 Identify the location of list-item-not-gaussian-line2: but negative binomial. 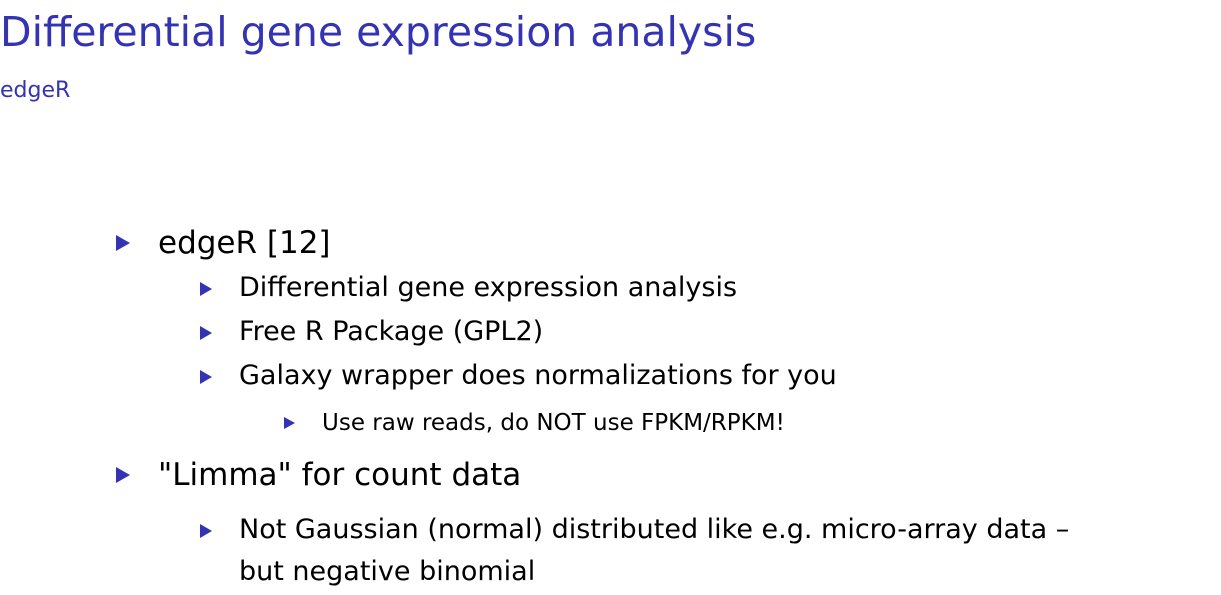
(387, 571).